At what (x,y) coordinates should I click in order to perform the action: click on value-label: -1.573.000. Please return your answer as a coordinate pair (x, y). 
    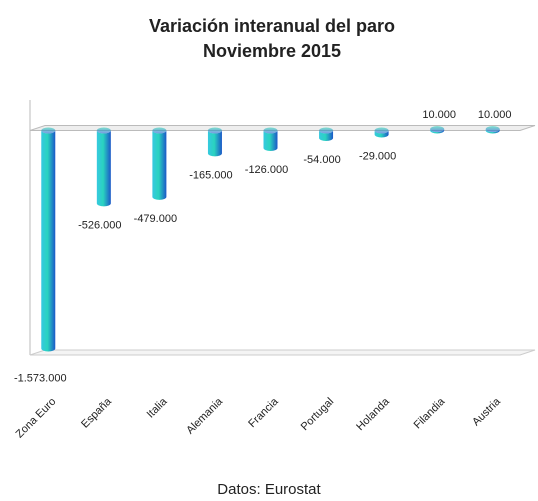
    Looking at the image, I should click on (40, 378).